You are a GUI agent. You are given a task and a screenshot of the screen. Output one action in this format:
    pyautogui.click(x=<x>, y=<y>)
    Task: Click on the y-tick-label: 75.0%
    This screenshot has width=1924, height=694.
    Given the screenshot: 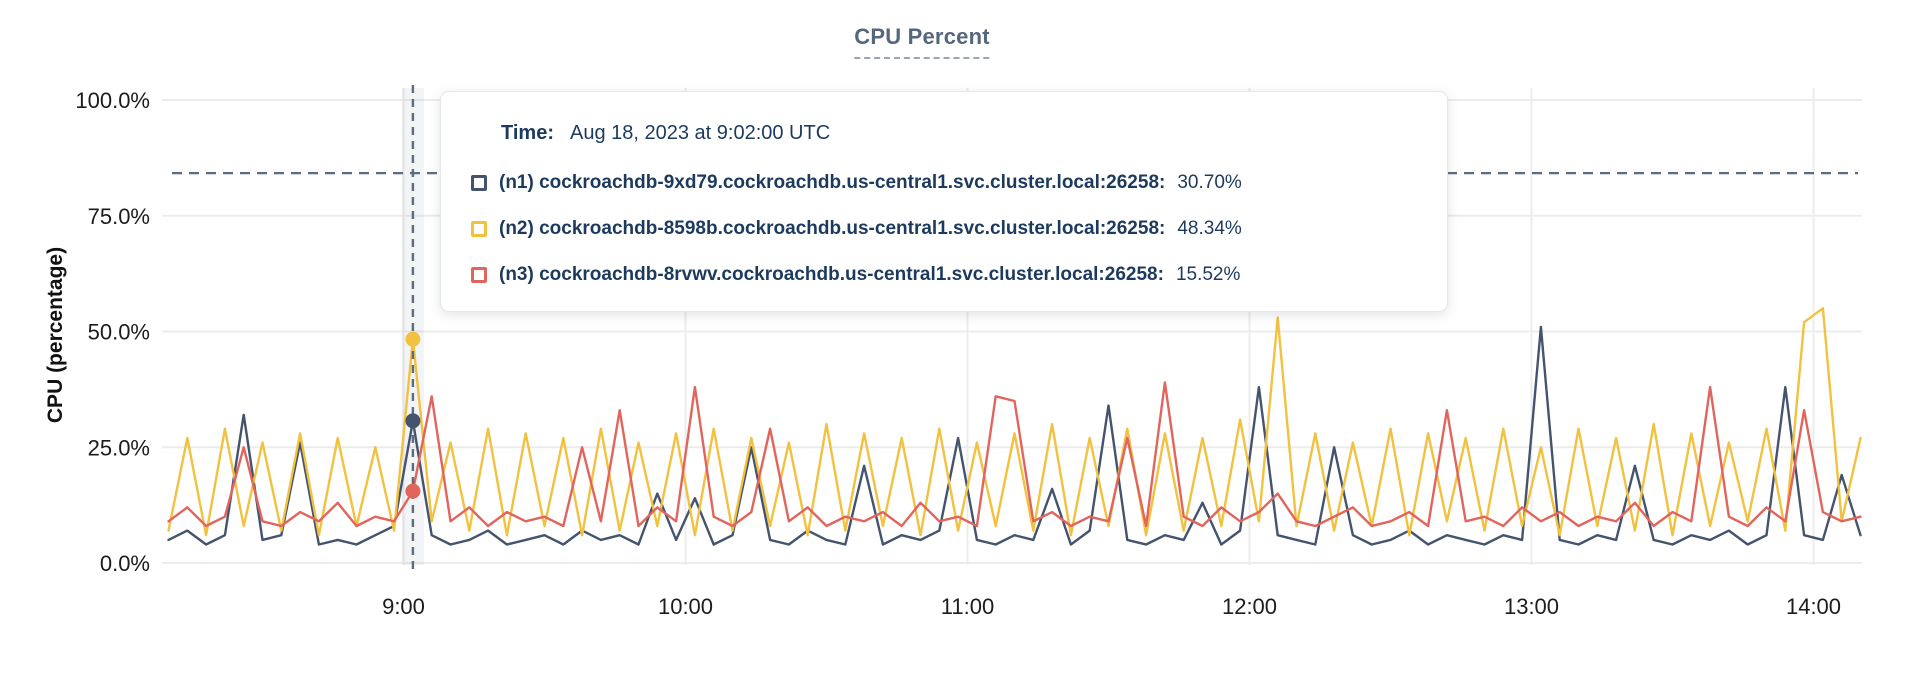 What is the action you would take?
    pyautogui.click(x=119, y=216)
    